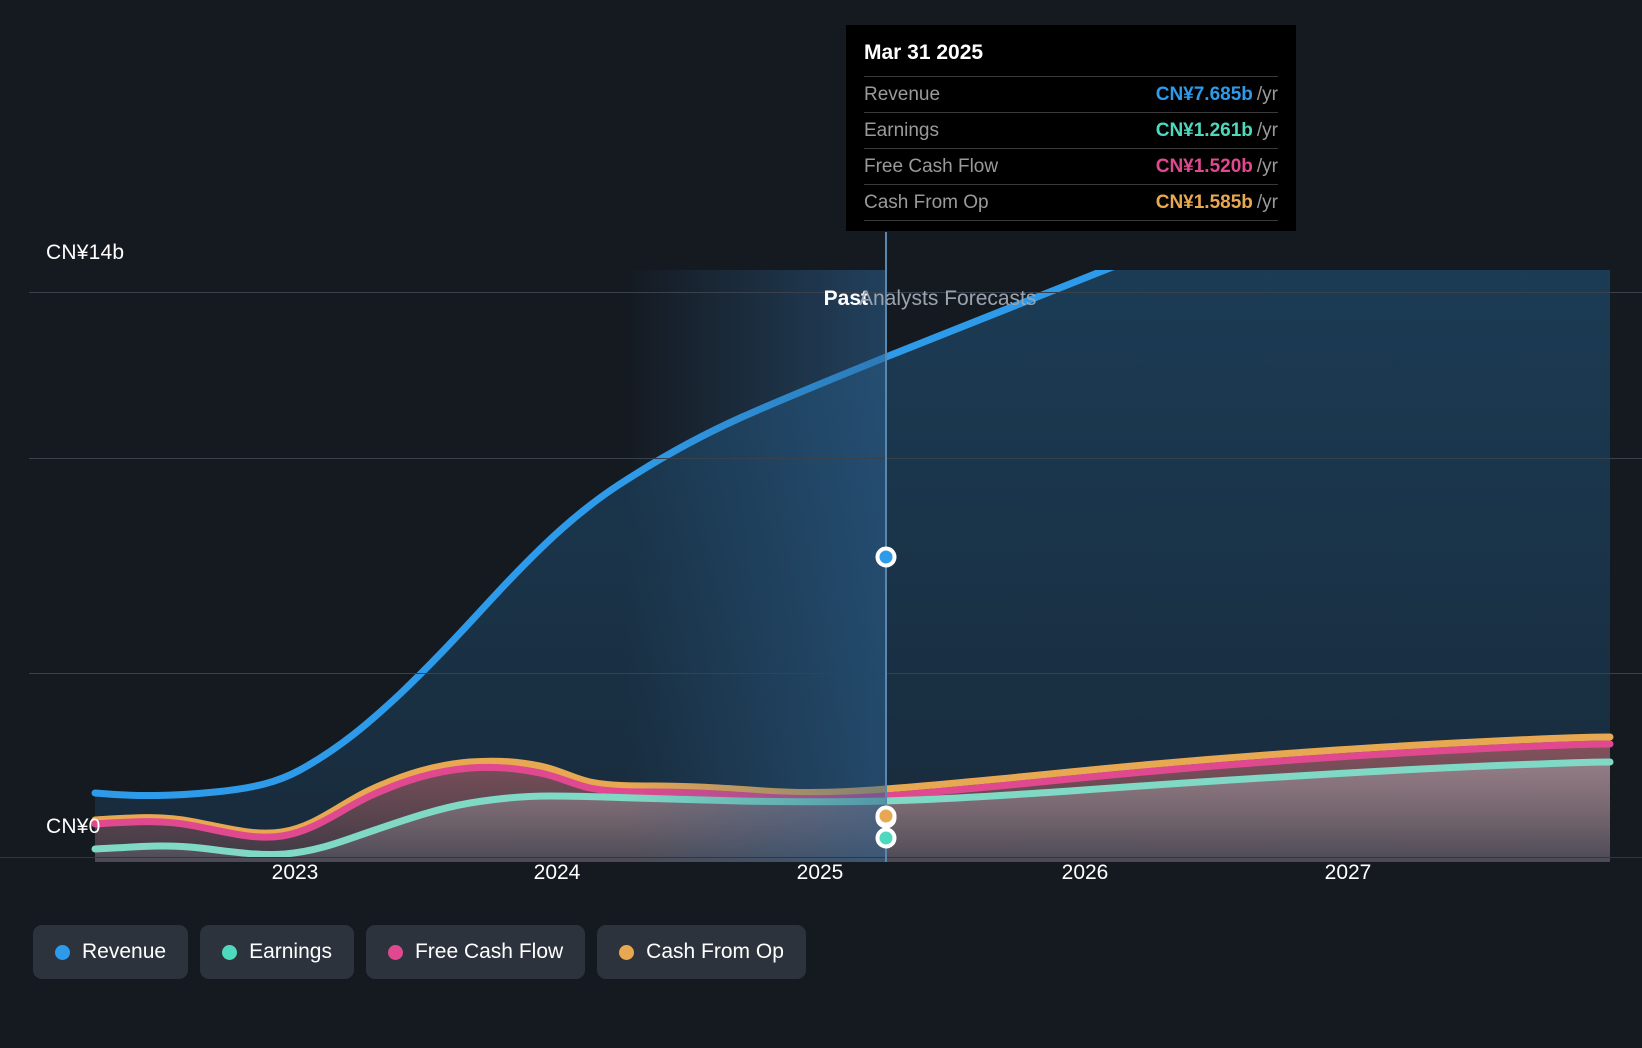  What do you see at coordinates (835, 673) in the screenshot?
I see `gridline-lower-mid` at bounding box center [835, 673].